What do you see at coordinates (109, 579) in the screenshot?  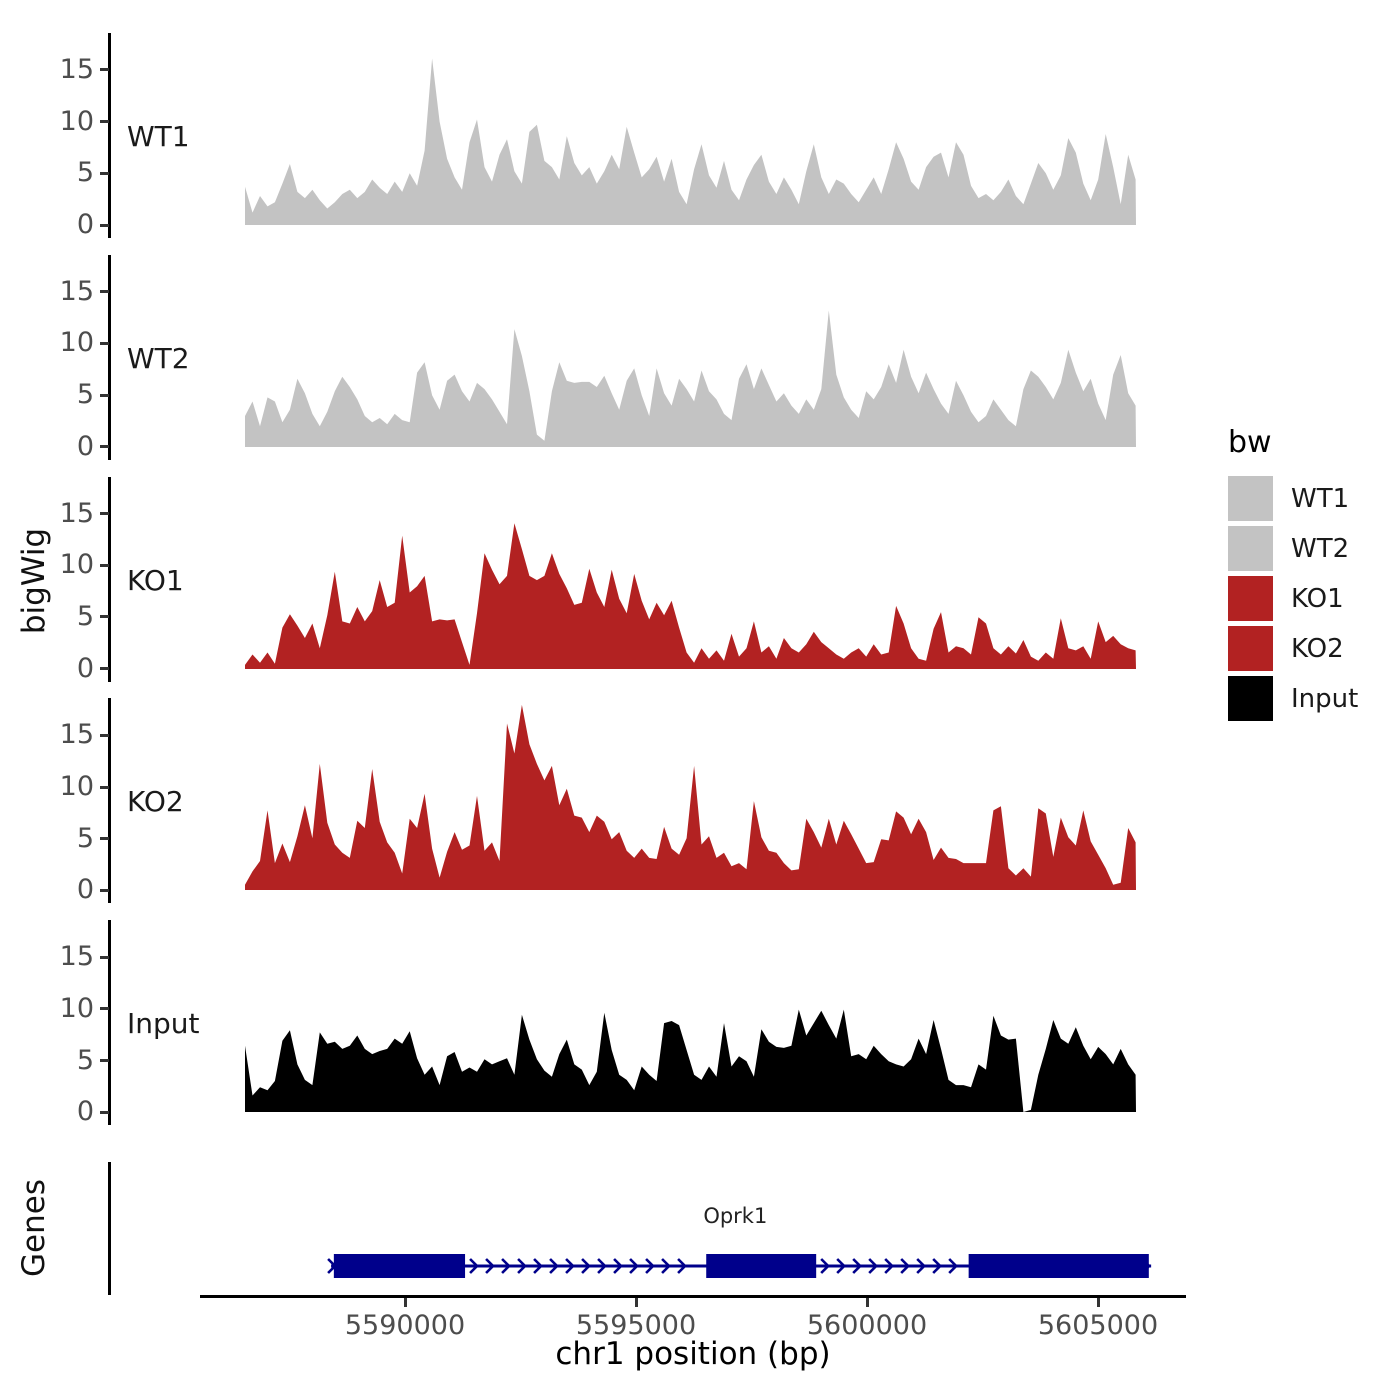 I see `y-axis-line-KO1` at bounding box center [109, 579].